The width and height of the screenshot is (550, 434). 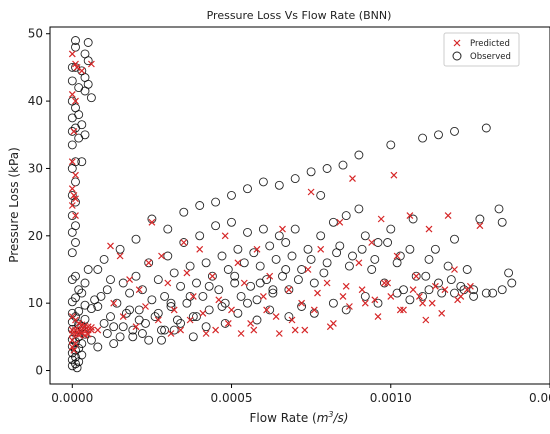 What do you see at coordinates (457, 43) in the screenshot?
I see `legend-predicted-icon` at bounding box center [457, 43].